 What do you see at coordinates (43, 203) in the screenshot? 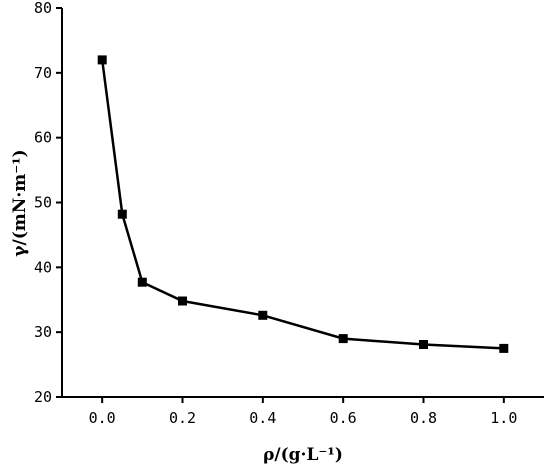
I see `y-tick-label: 50` at bounding box center [43, 203].